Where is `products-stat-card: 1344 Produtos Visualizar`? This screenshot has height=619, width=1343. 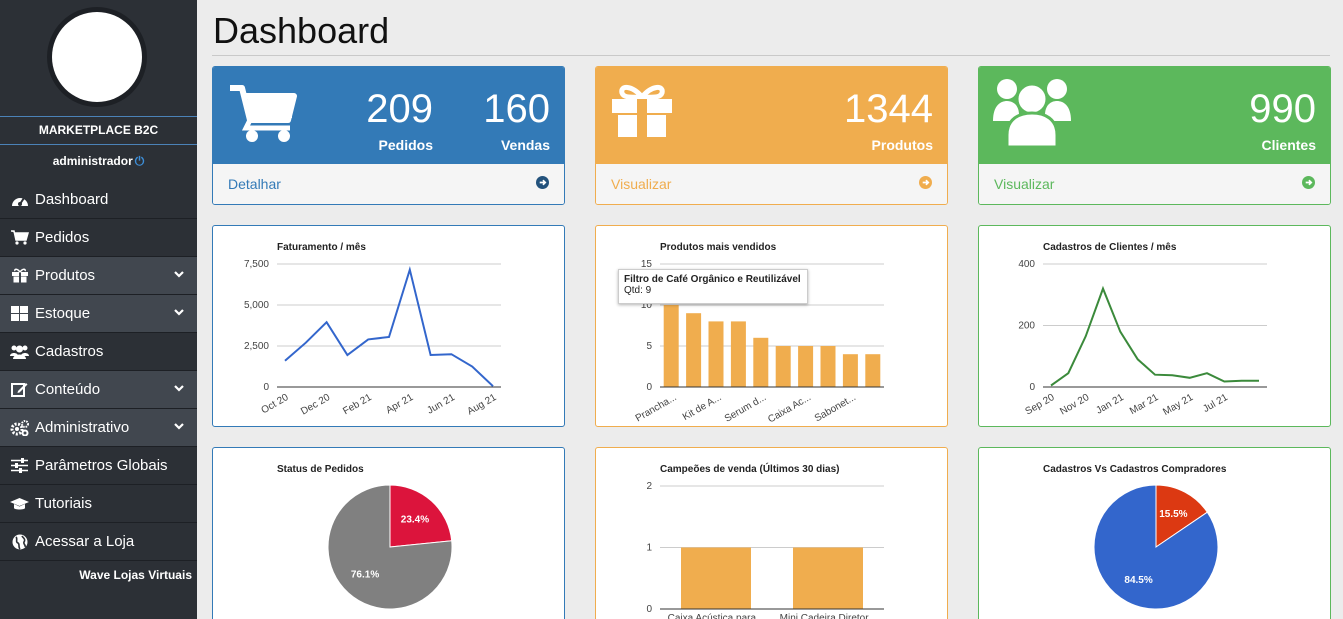
products-stat-card: 1344 Produtos Visualizar is located at coordinates (771, 135).